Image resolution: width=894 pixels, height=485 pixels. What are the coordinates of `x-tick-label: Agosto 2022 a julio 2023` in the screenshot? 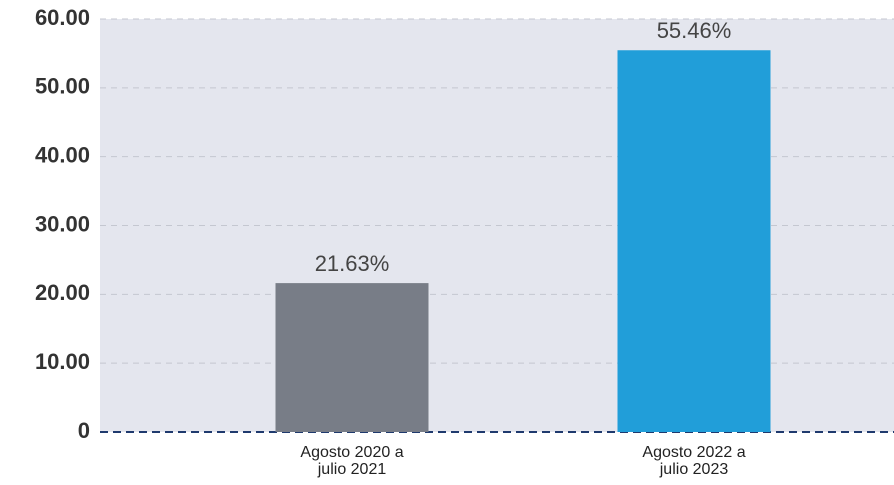 It's located at (694, 461).